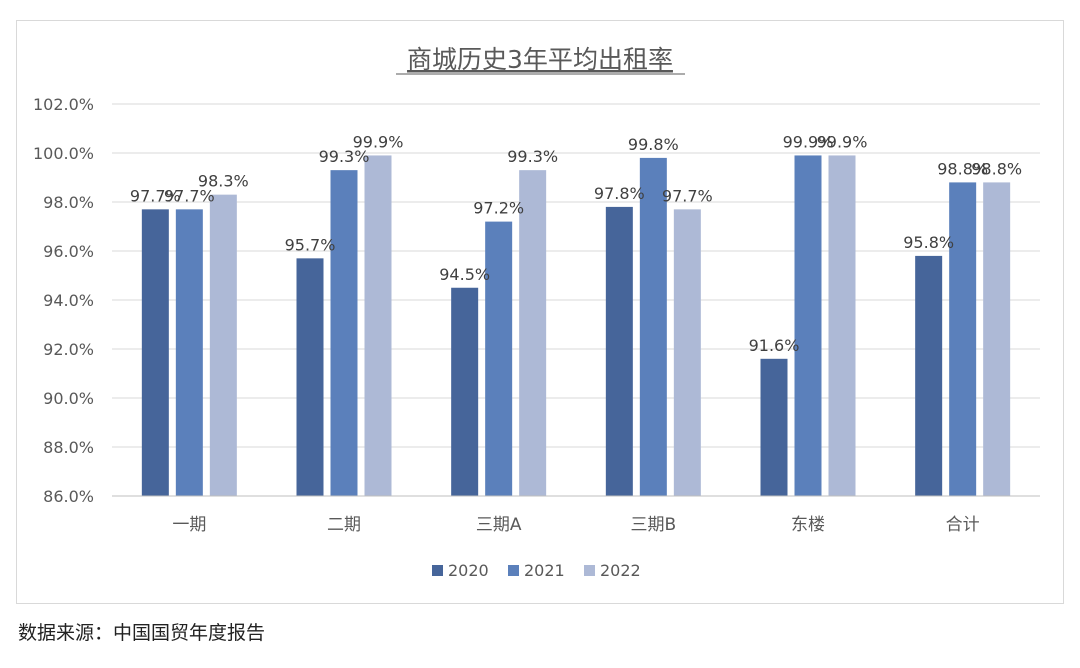 This screenshot has width=1080, height=668. I want to click on legend-label: 2021, so click(544, 570).